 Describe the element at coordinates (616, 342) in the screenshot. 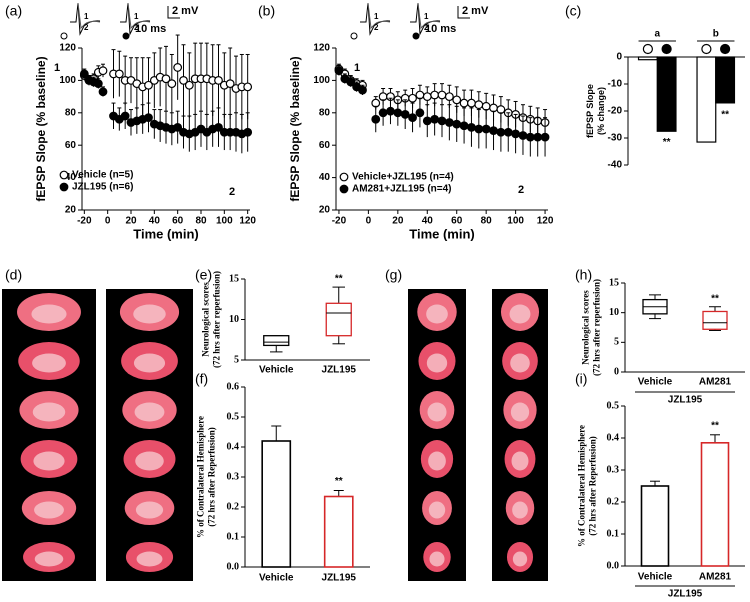

I see `y-tick-label: 5` at that location.